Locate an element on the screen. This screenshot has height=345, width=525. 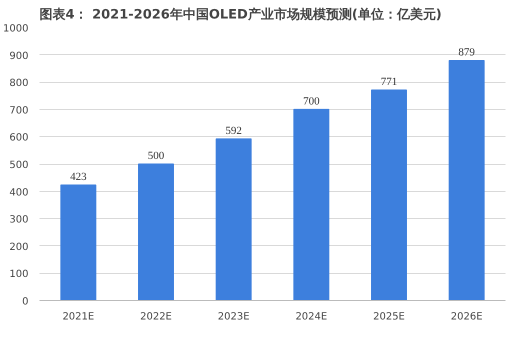
y-tick-label: 0 is located at coordinates (25, 302).